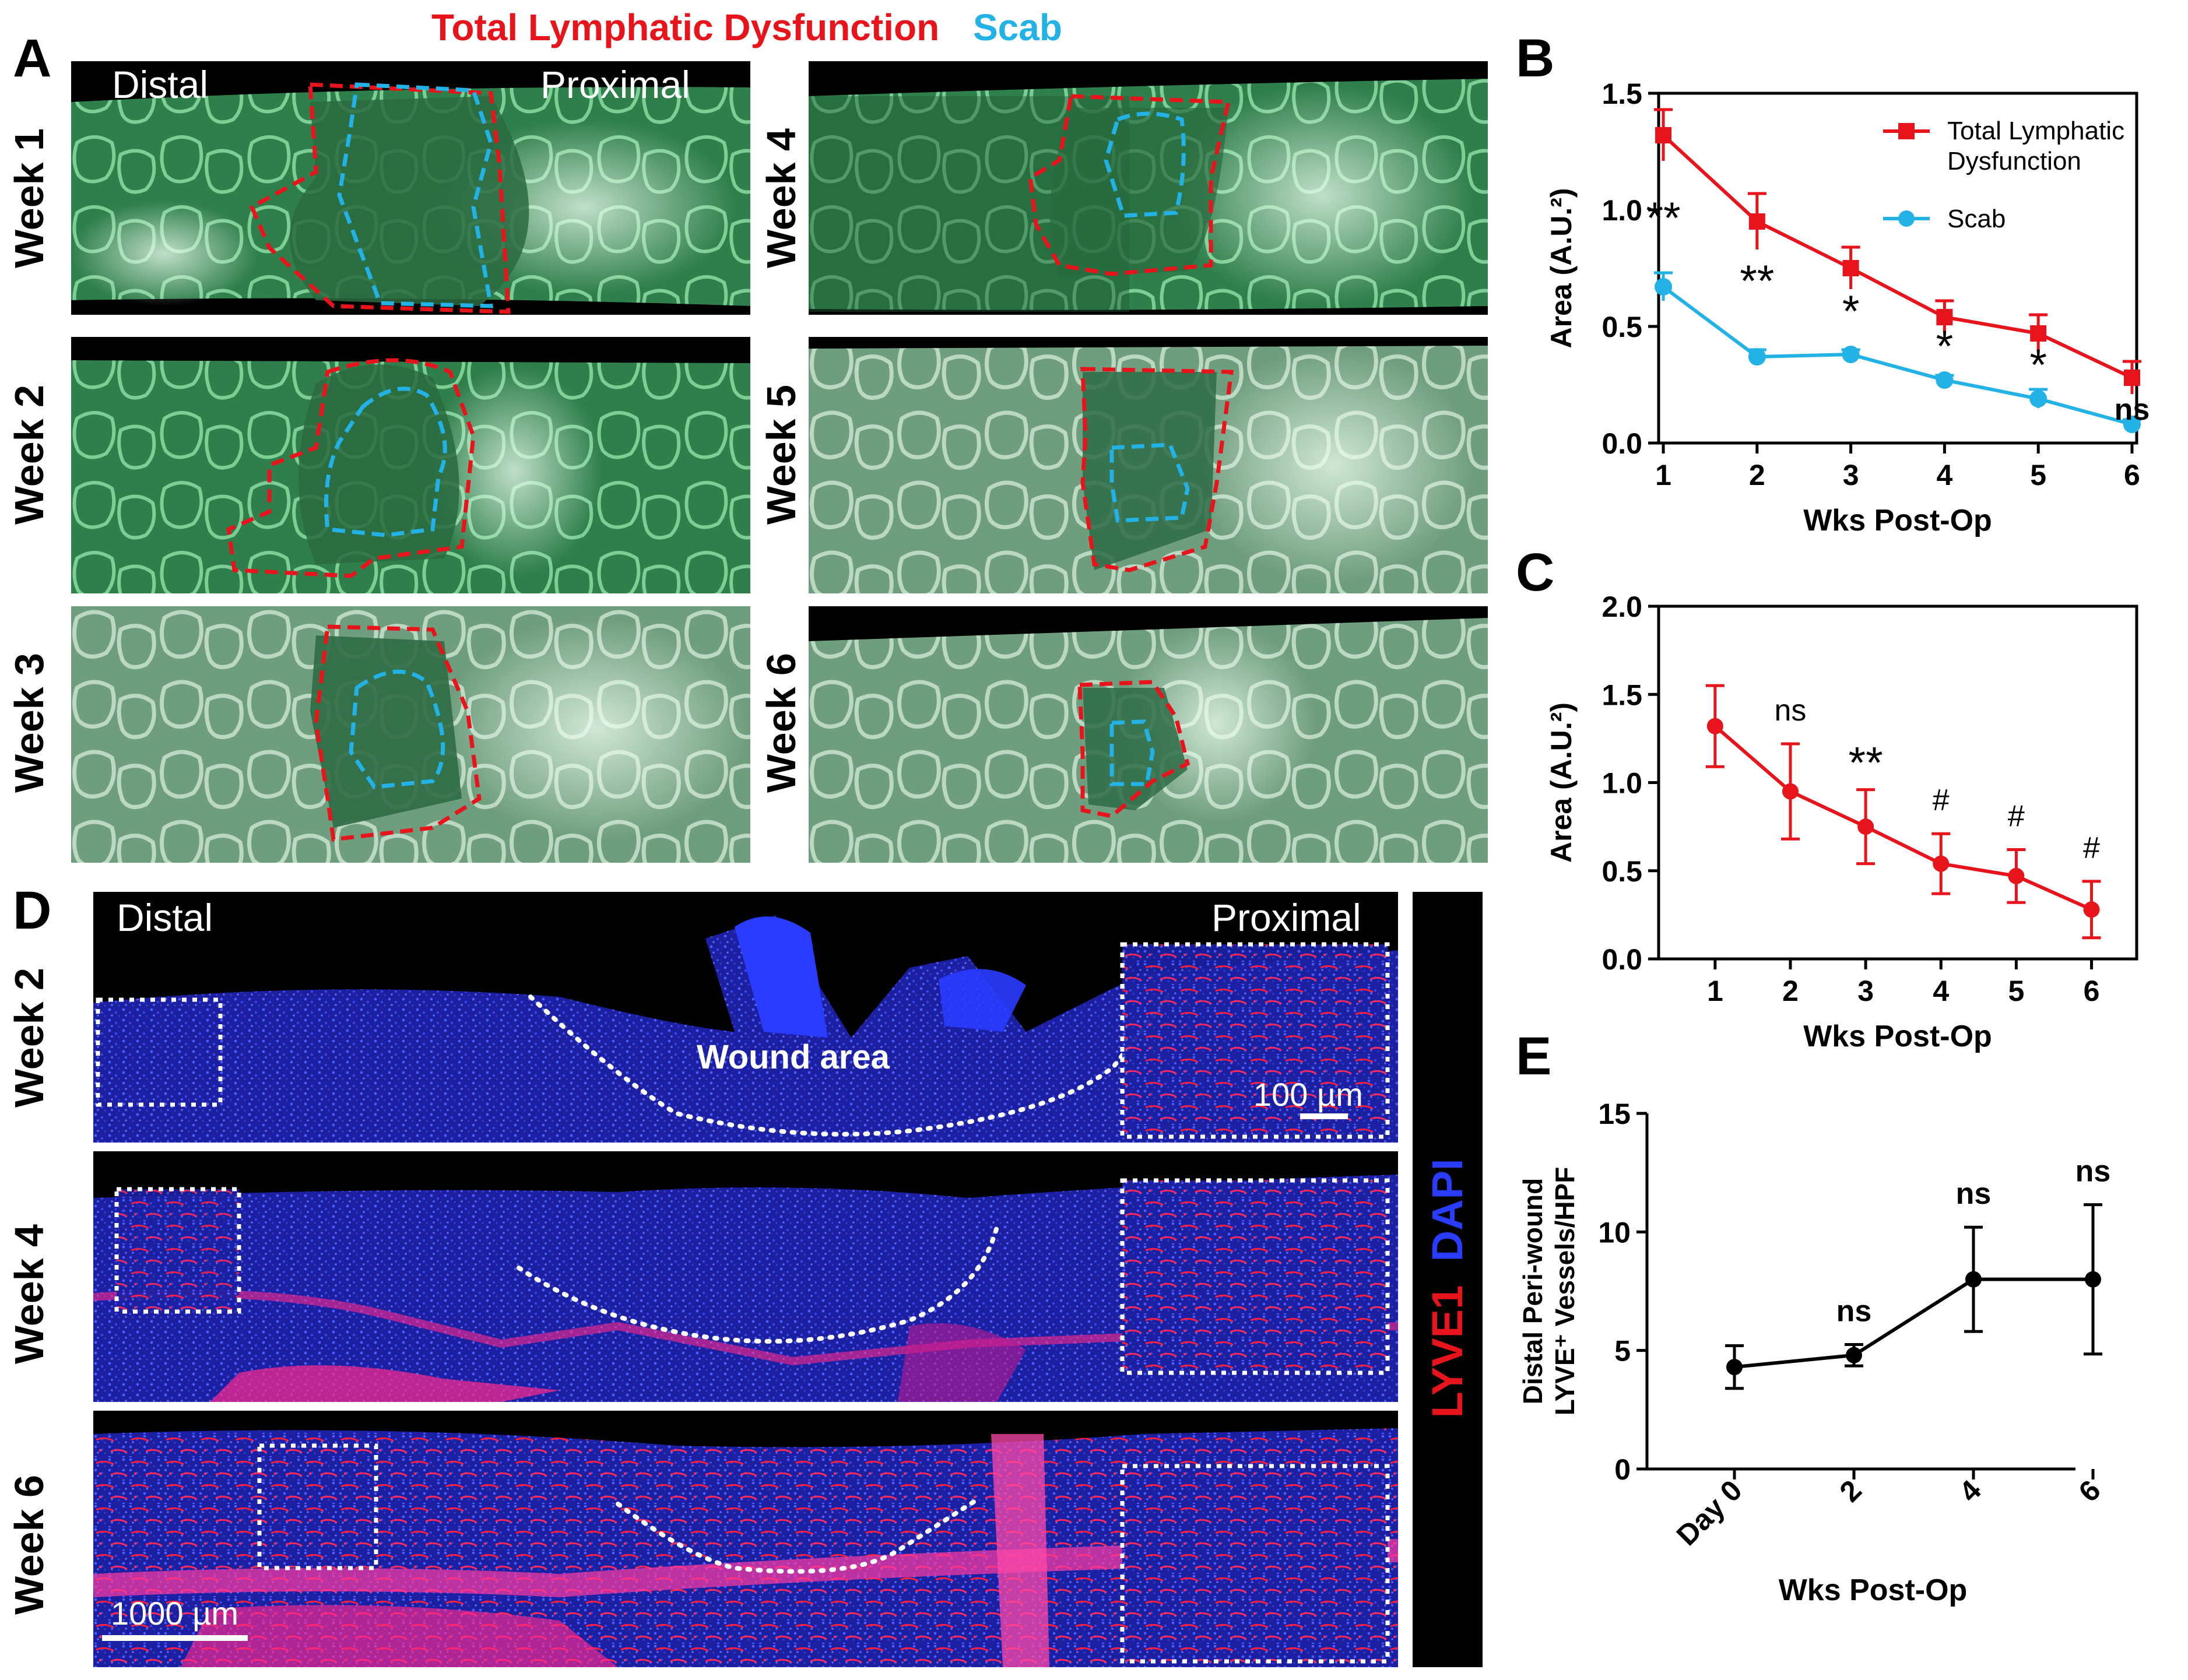 The height and width of the screenshot is (1680, 2188). I want to click on legend-label: Scab, so click(1977, 219).